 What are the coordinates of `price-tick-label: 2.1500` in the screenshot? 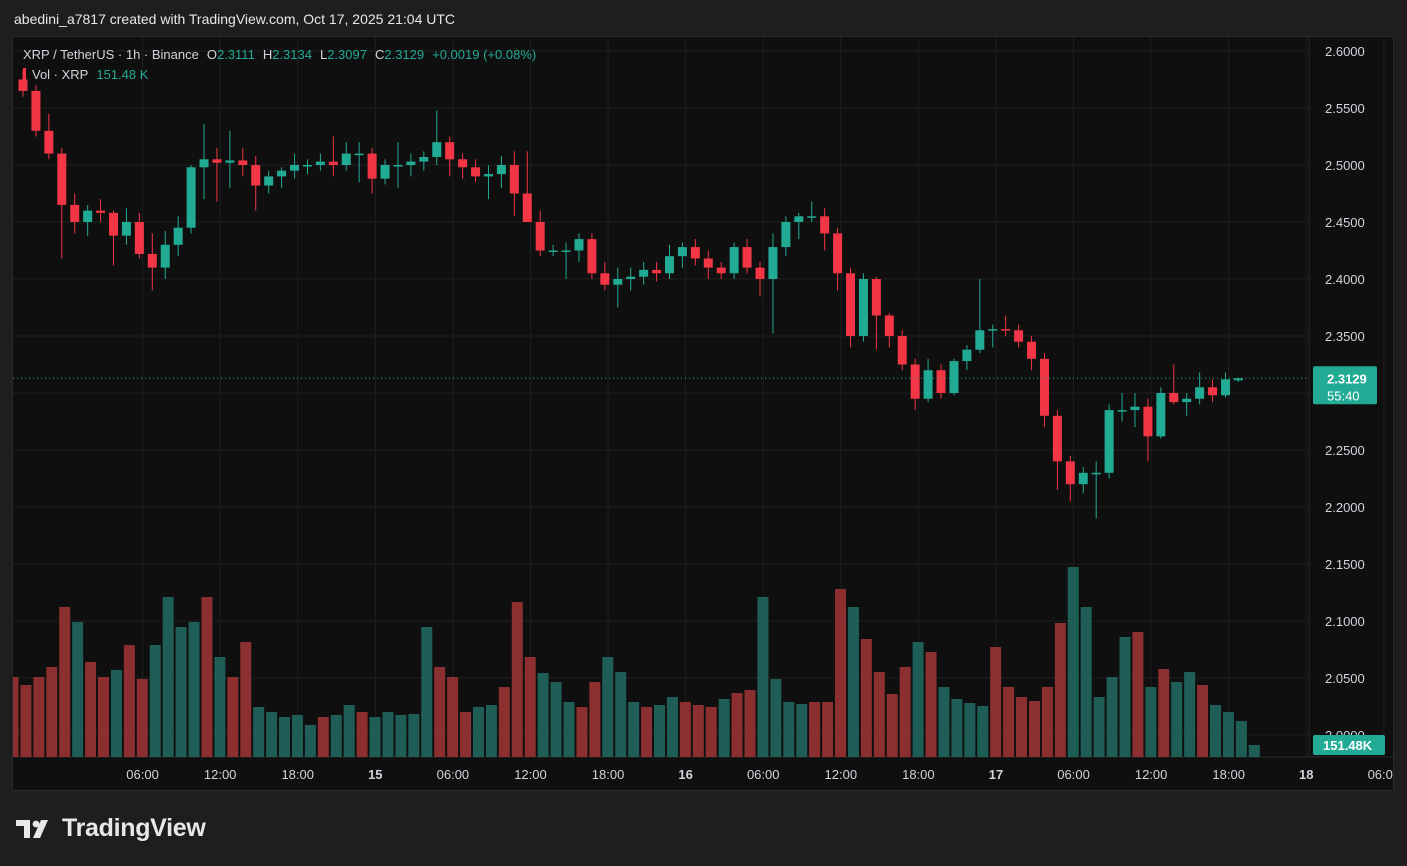 It's located at (1345, 564).